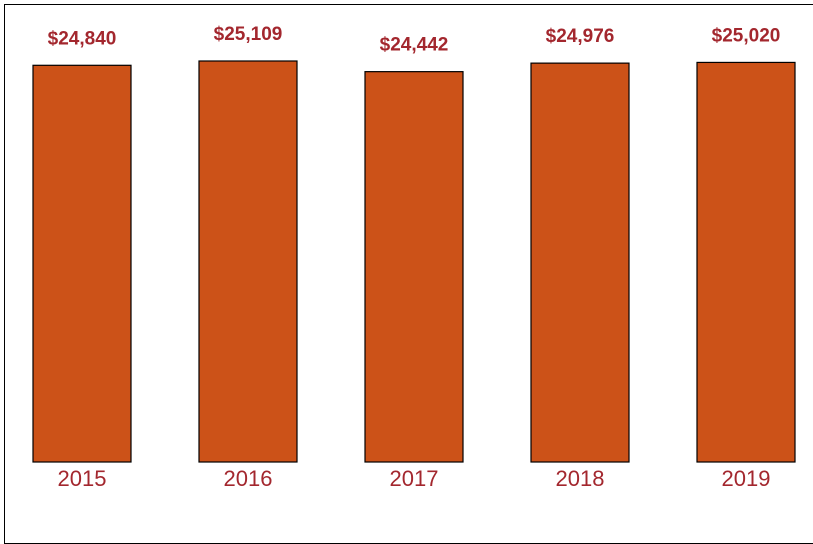 This screenshot has height=544, width=813. Describe the element at coordinates (248, 261) in the screenshot. I see `bar-2016` at that location.